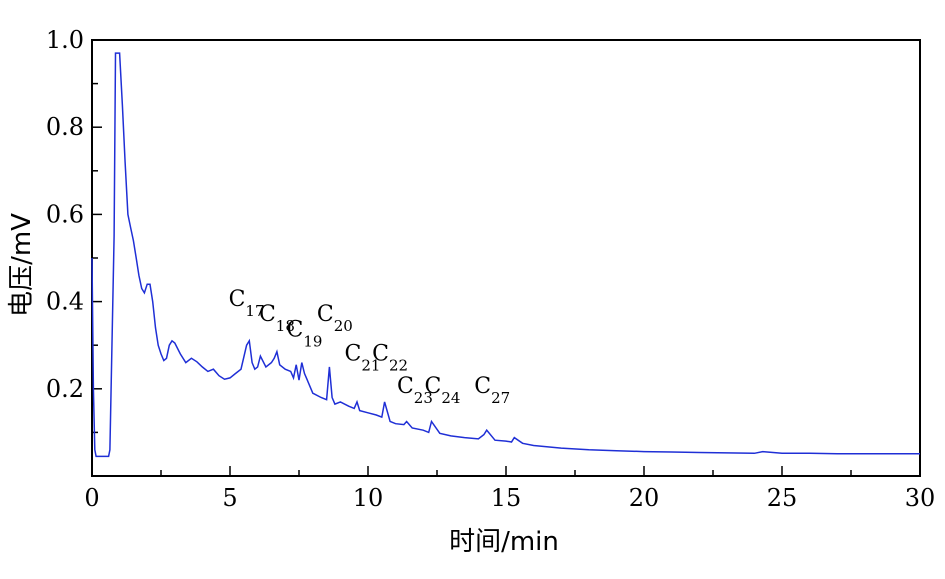 The image size is (945, 579). Describe the element at coordinates (91, 498) in the screenshot. I see `x-tick-label: 0` at that location.